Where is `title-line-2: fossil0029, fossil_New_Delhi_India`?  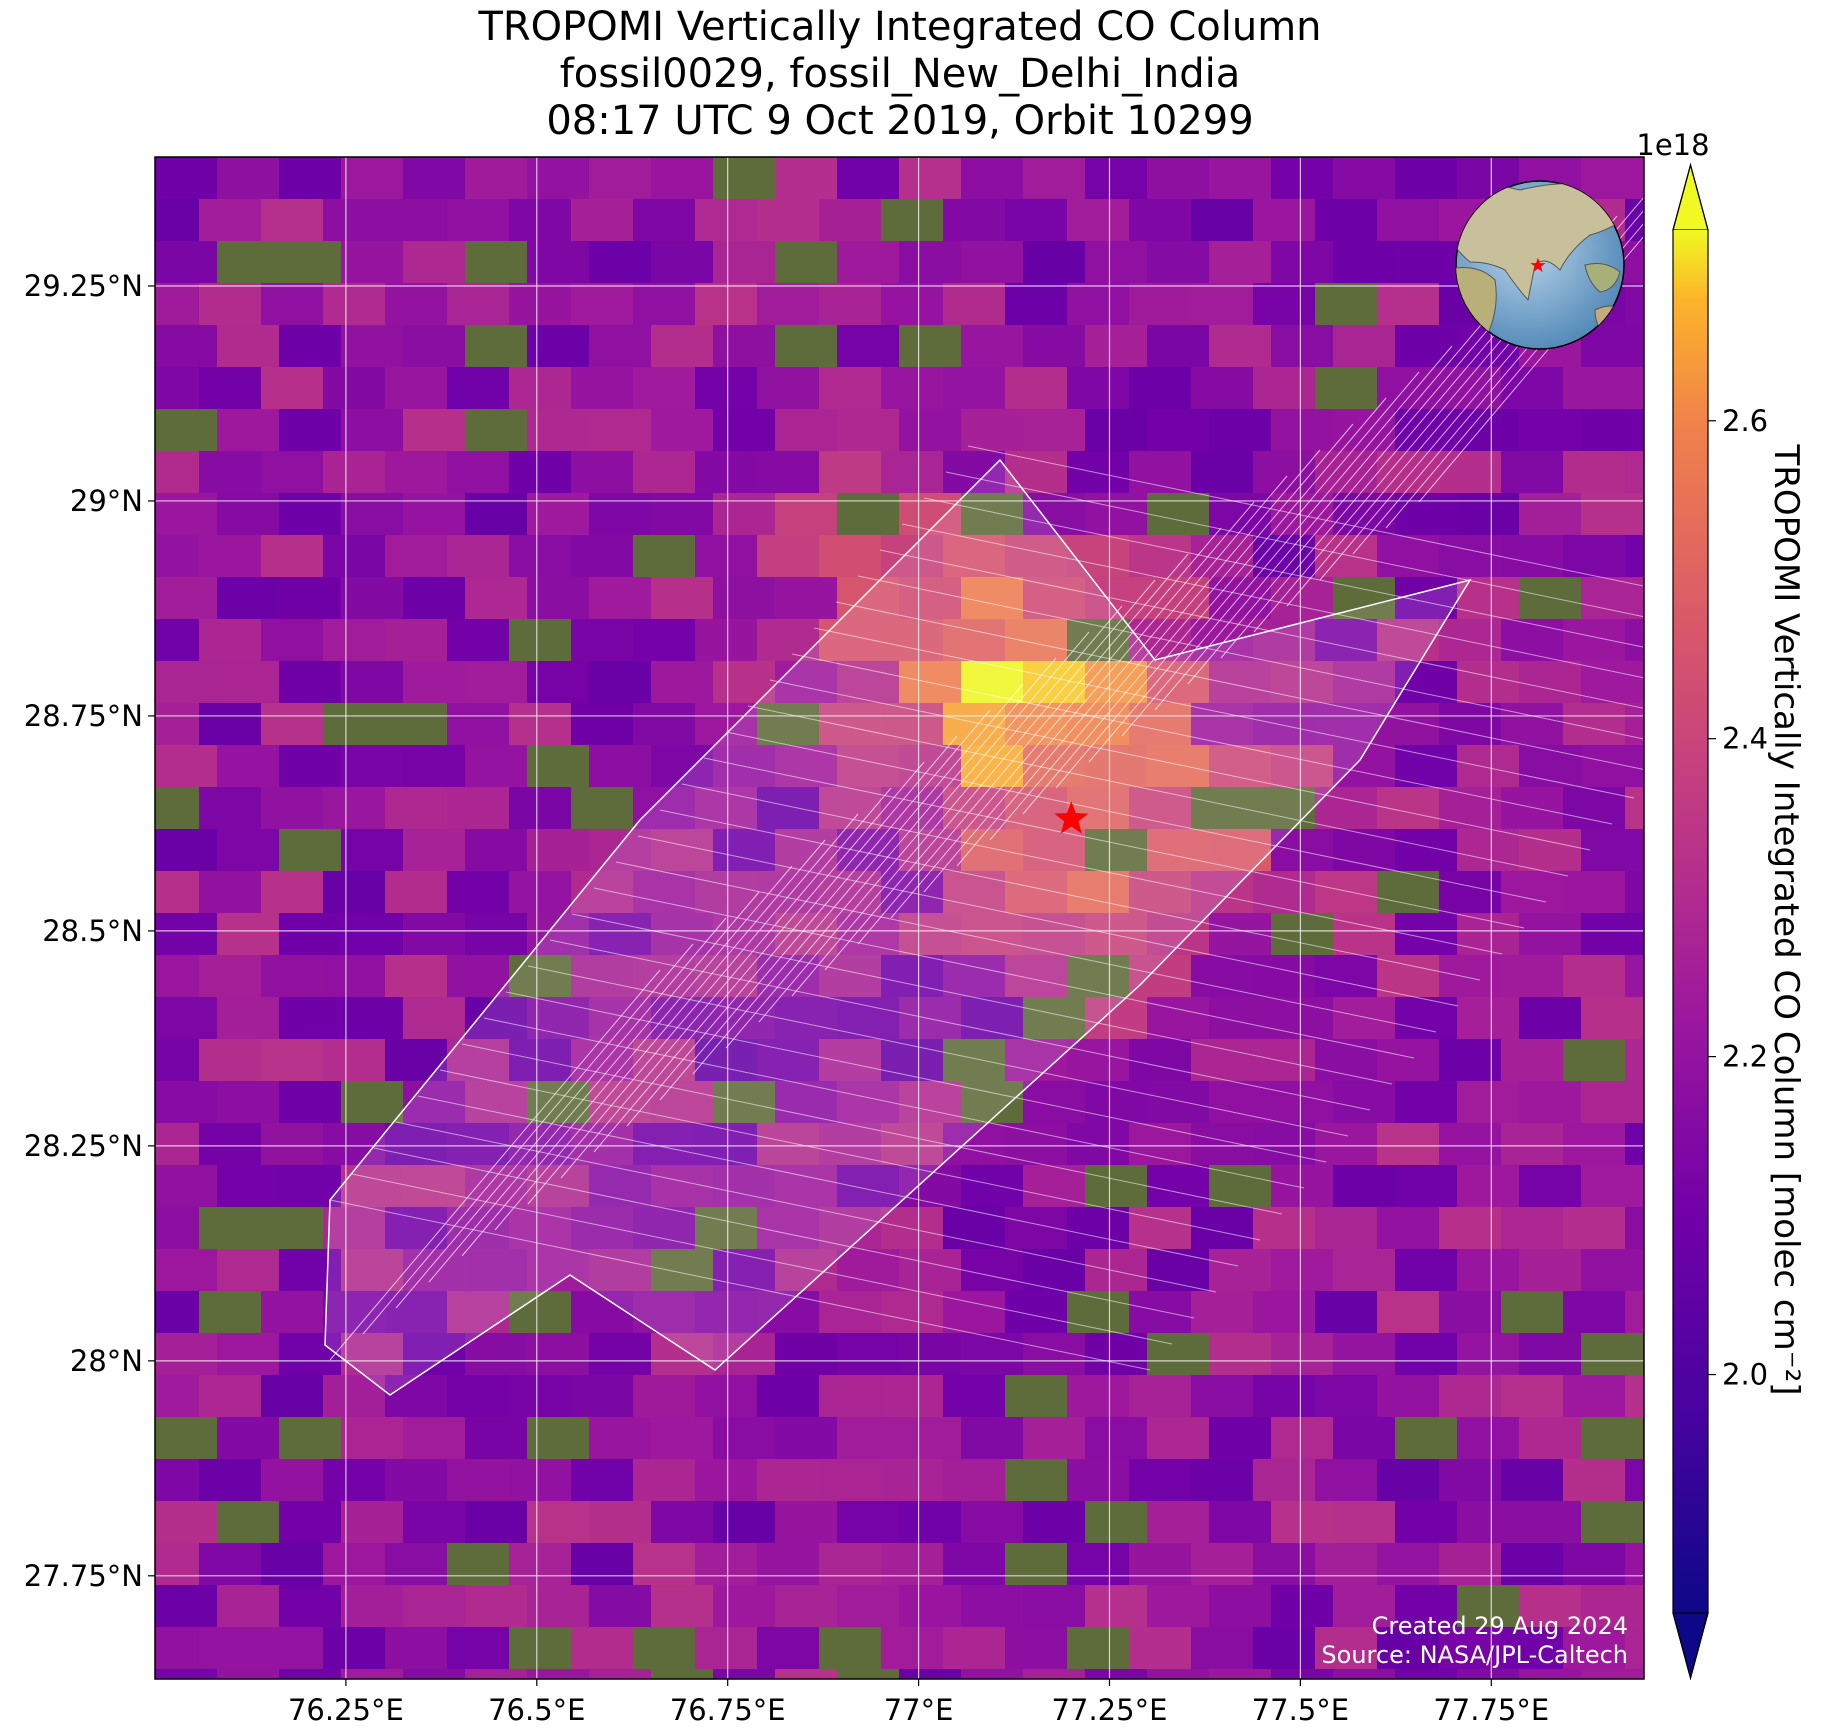
title-line-2: fossil0029, fossil_New_Delhi_India is located at coordinates (900, 74).